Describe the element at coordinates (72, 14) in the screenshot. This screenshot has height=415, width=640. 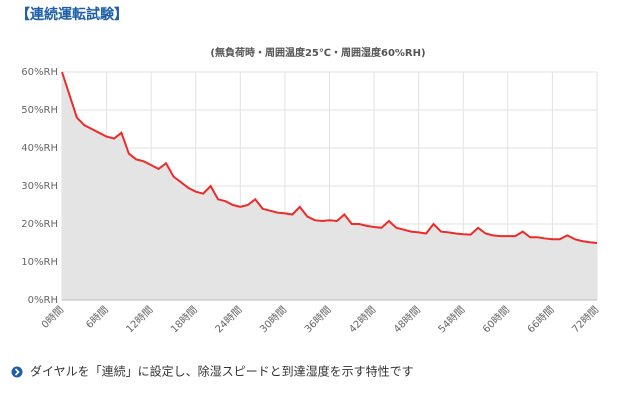
I see `heading: 【連続運転試験】` at that location.